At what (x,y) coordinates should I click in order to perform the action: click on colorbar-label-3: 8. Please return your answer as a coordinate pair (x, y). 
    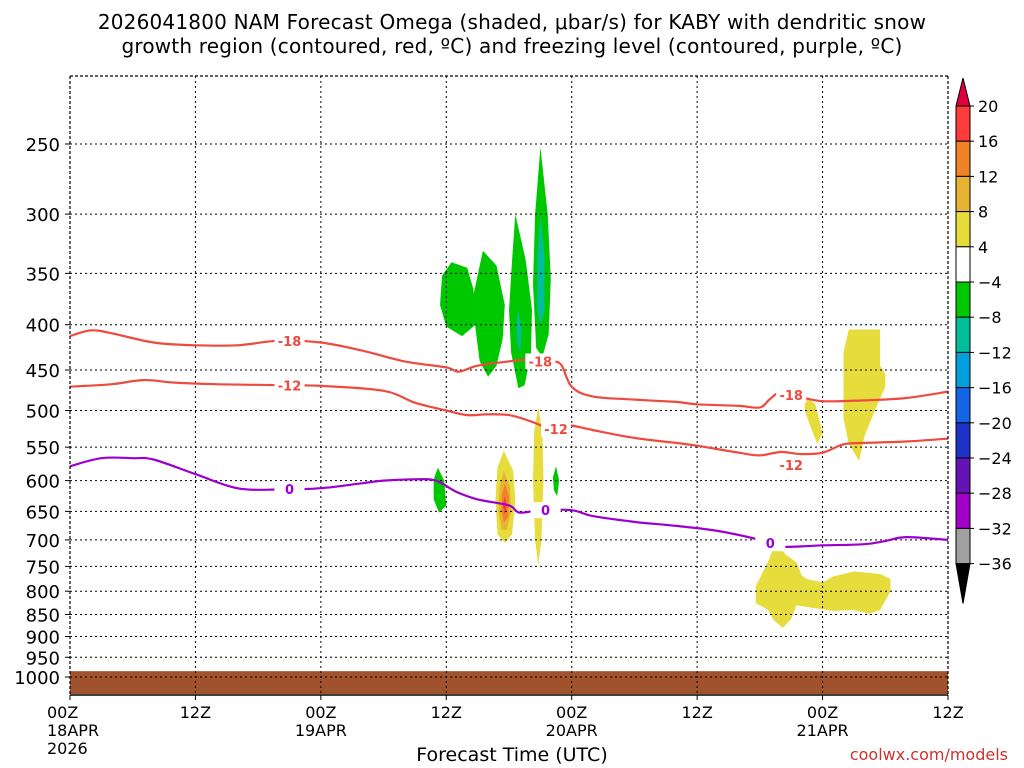
    Looking at the image, I should click on (983, 212).